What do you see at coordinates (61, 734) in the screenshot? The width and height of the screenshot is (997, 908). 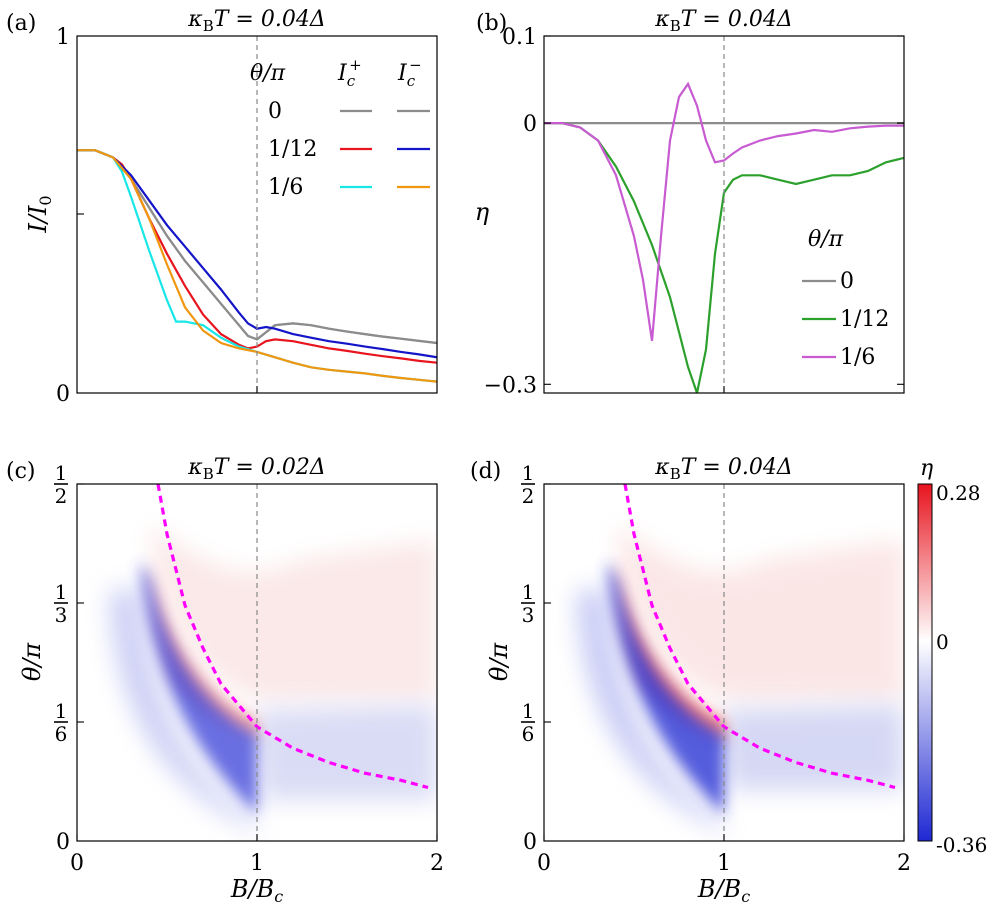 I see `panel-c-ytick-den-2: 6` at bounding box center [61, 734].